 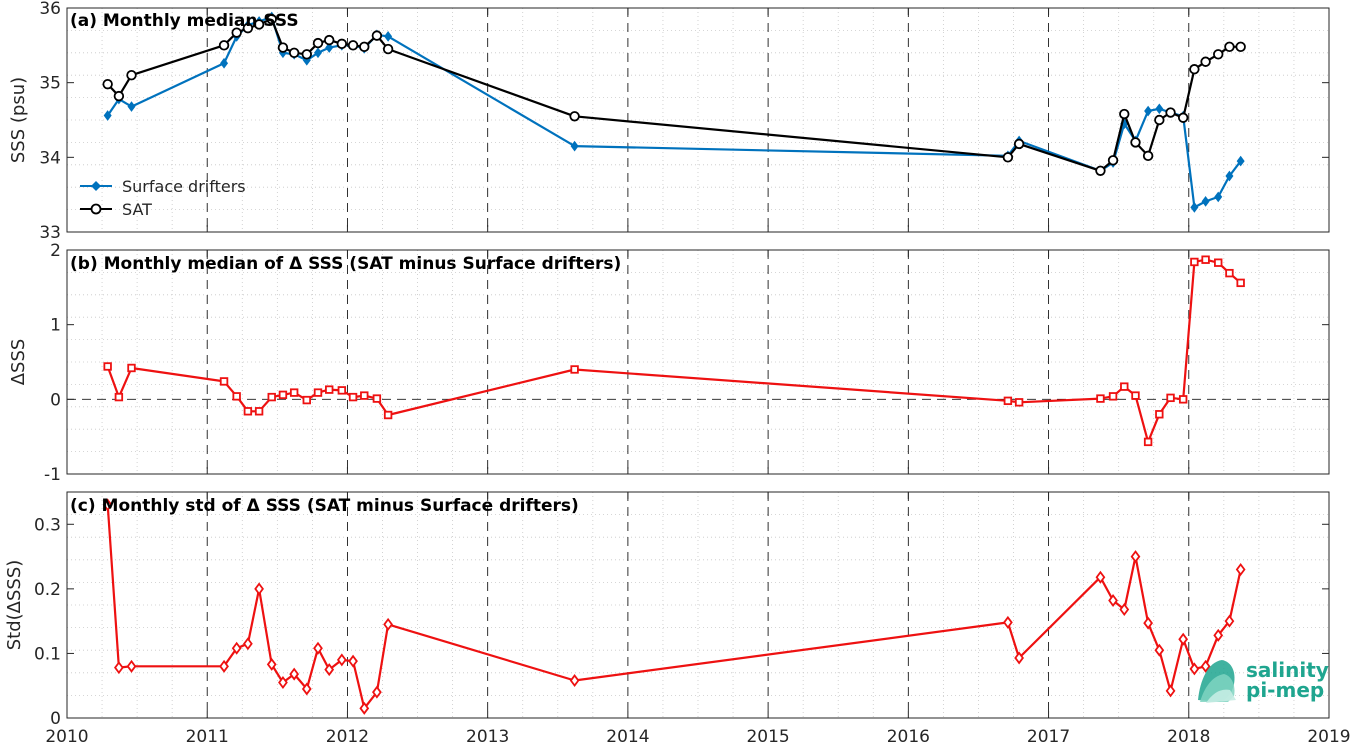 I want to click on y-tick-label: 0, so click(x=55, y=719).